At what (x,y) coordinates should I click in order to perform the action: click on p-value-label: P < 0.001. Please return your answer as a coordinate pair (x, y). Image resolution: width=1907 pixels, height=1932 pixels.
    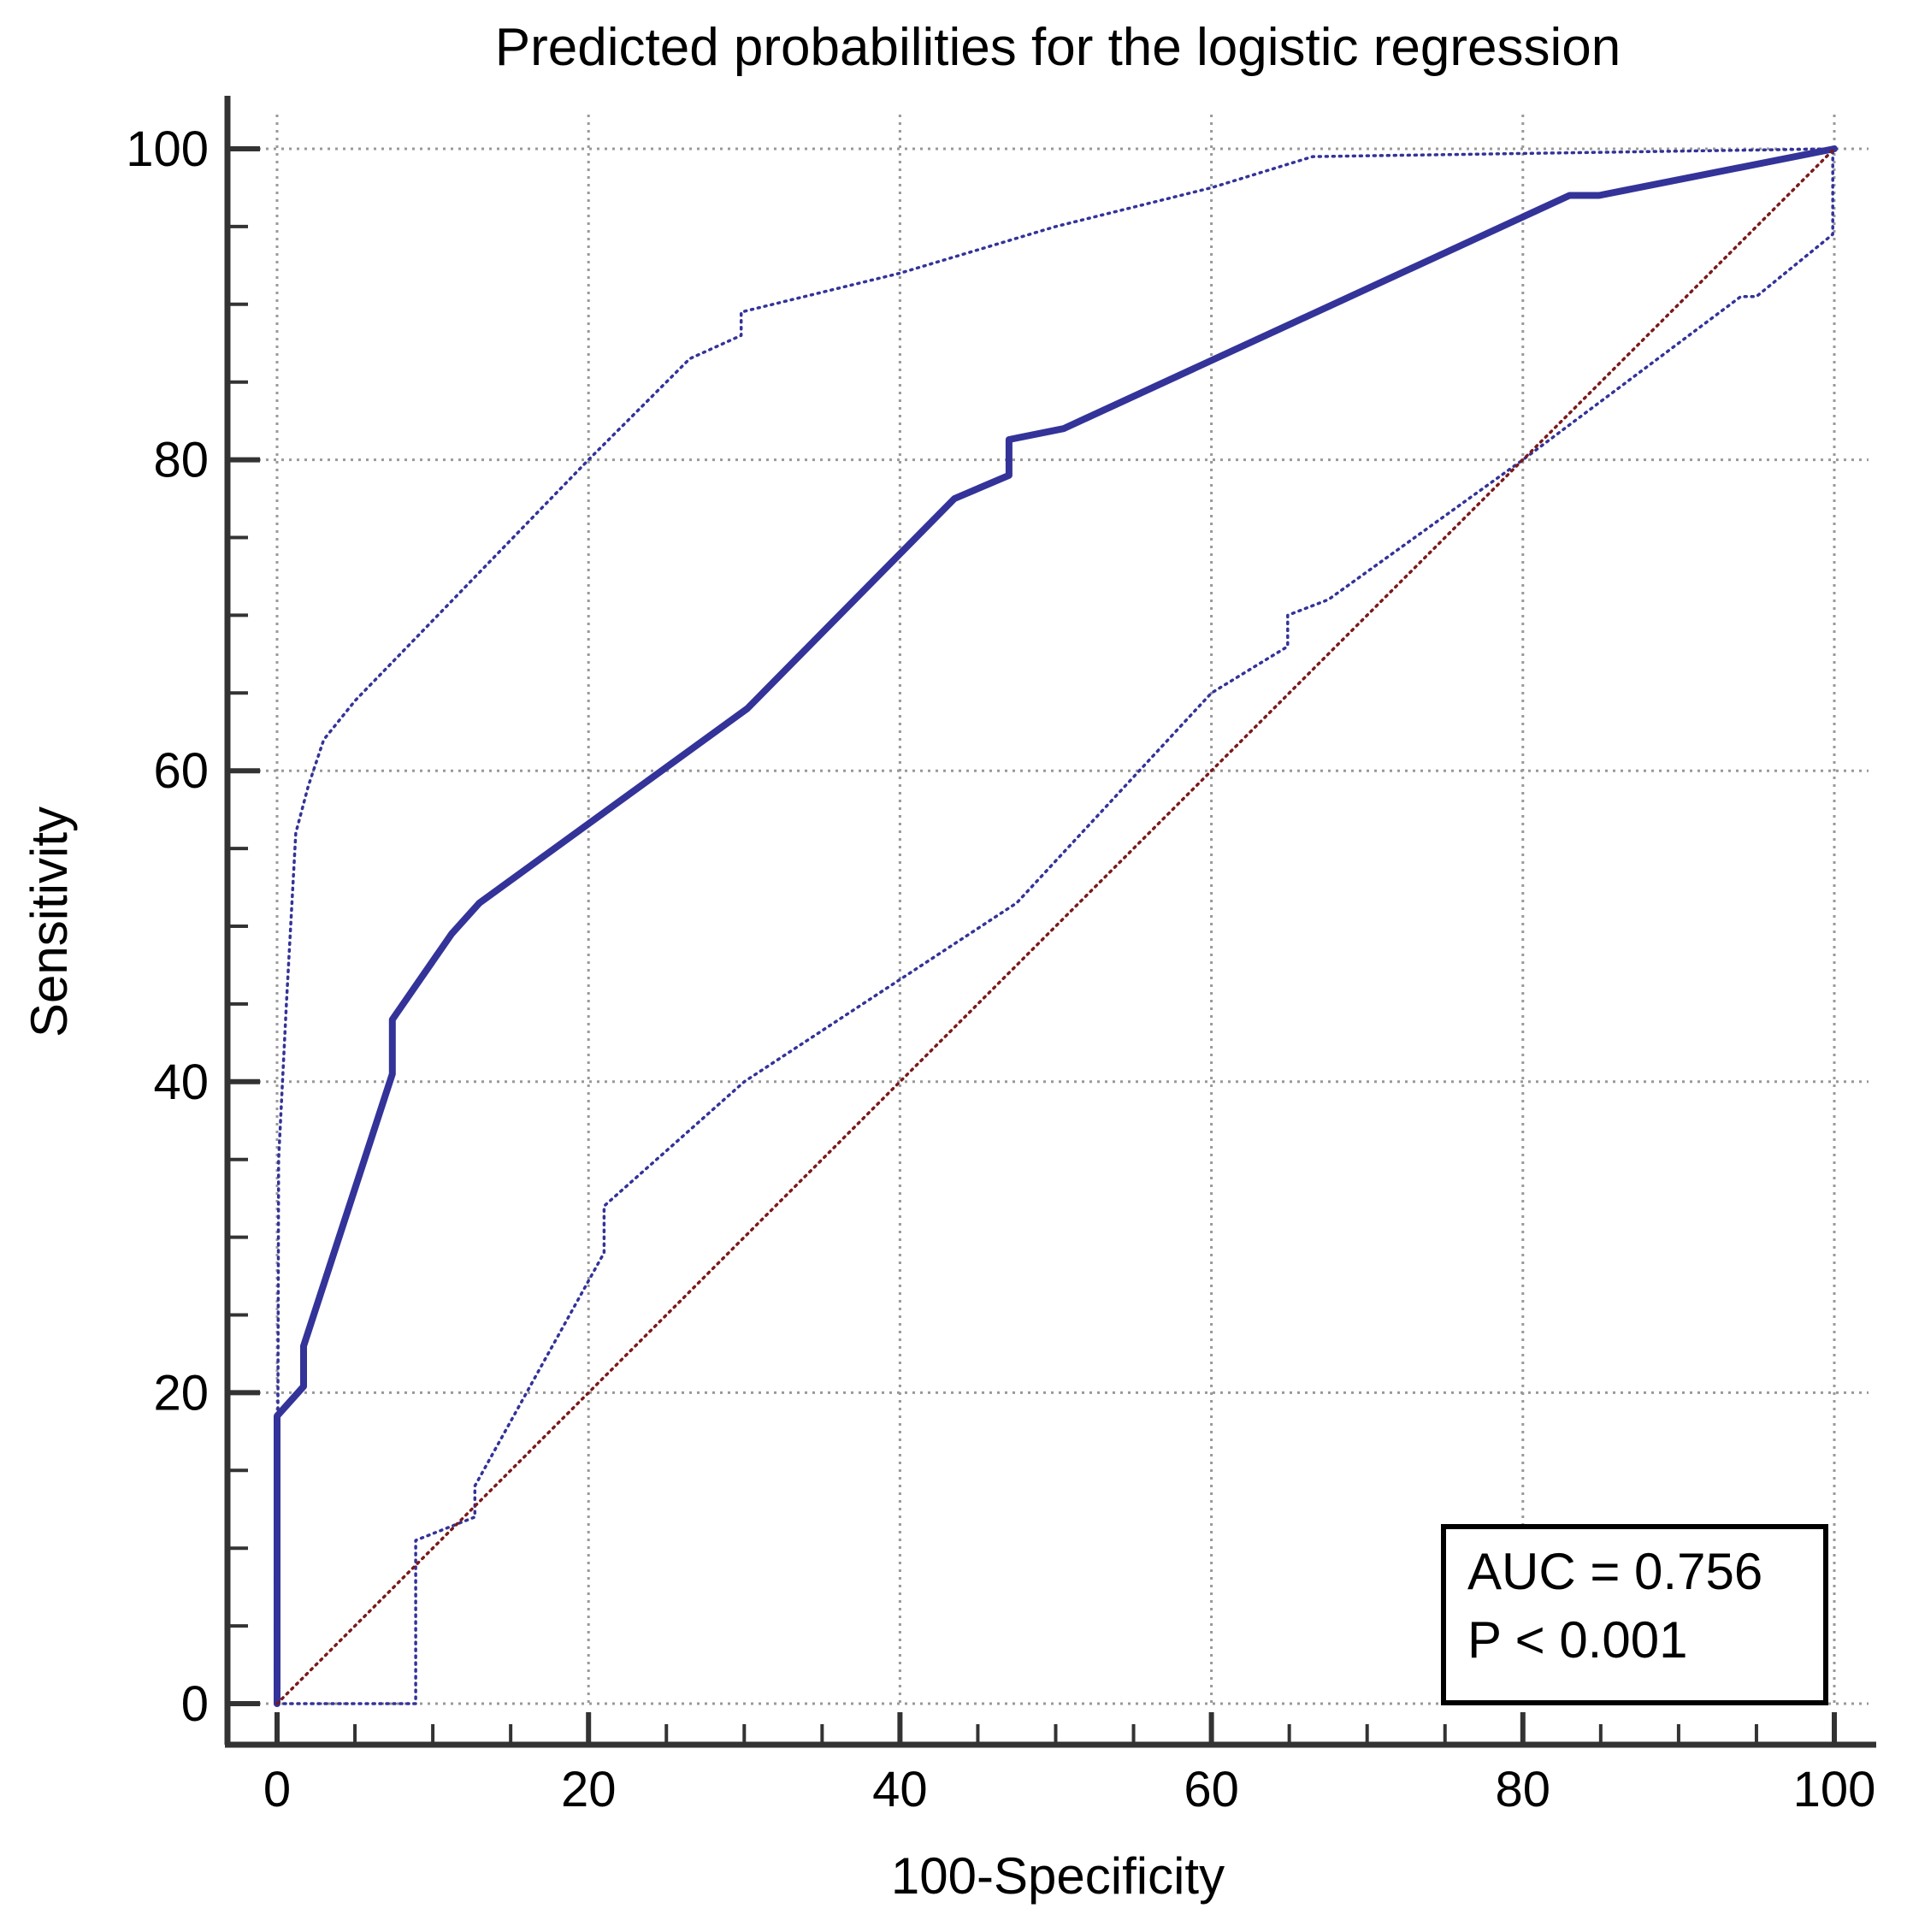
    Looking at the image, I should click on (1577, 1640).